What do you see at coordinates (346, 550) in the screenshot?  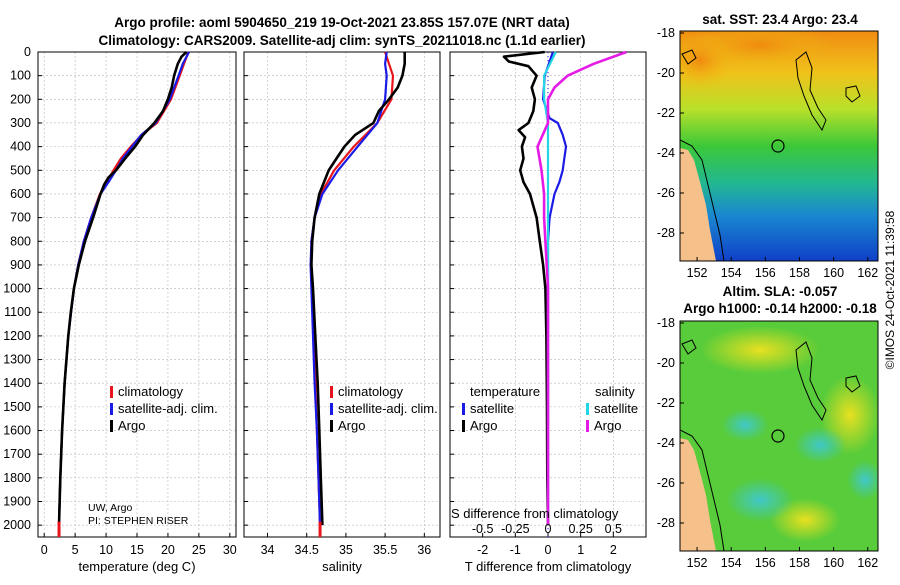 I see `x-tick-label: 35` at bounding box center [346, 550].